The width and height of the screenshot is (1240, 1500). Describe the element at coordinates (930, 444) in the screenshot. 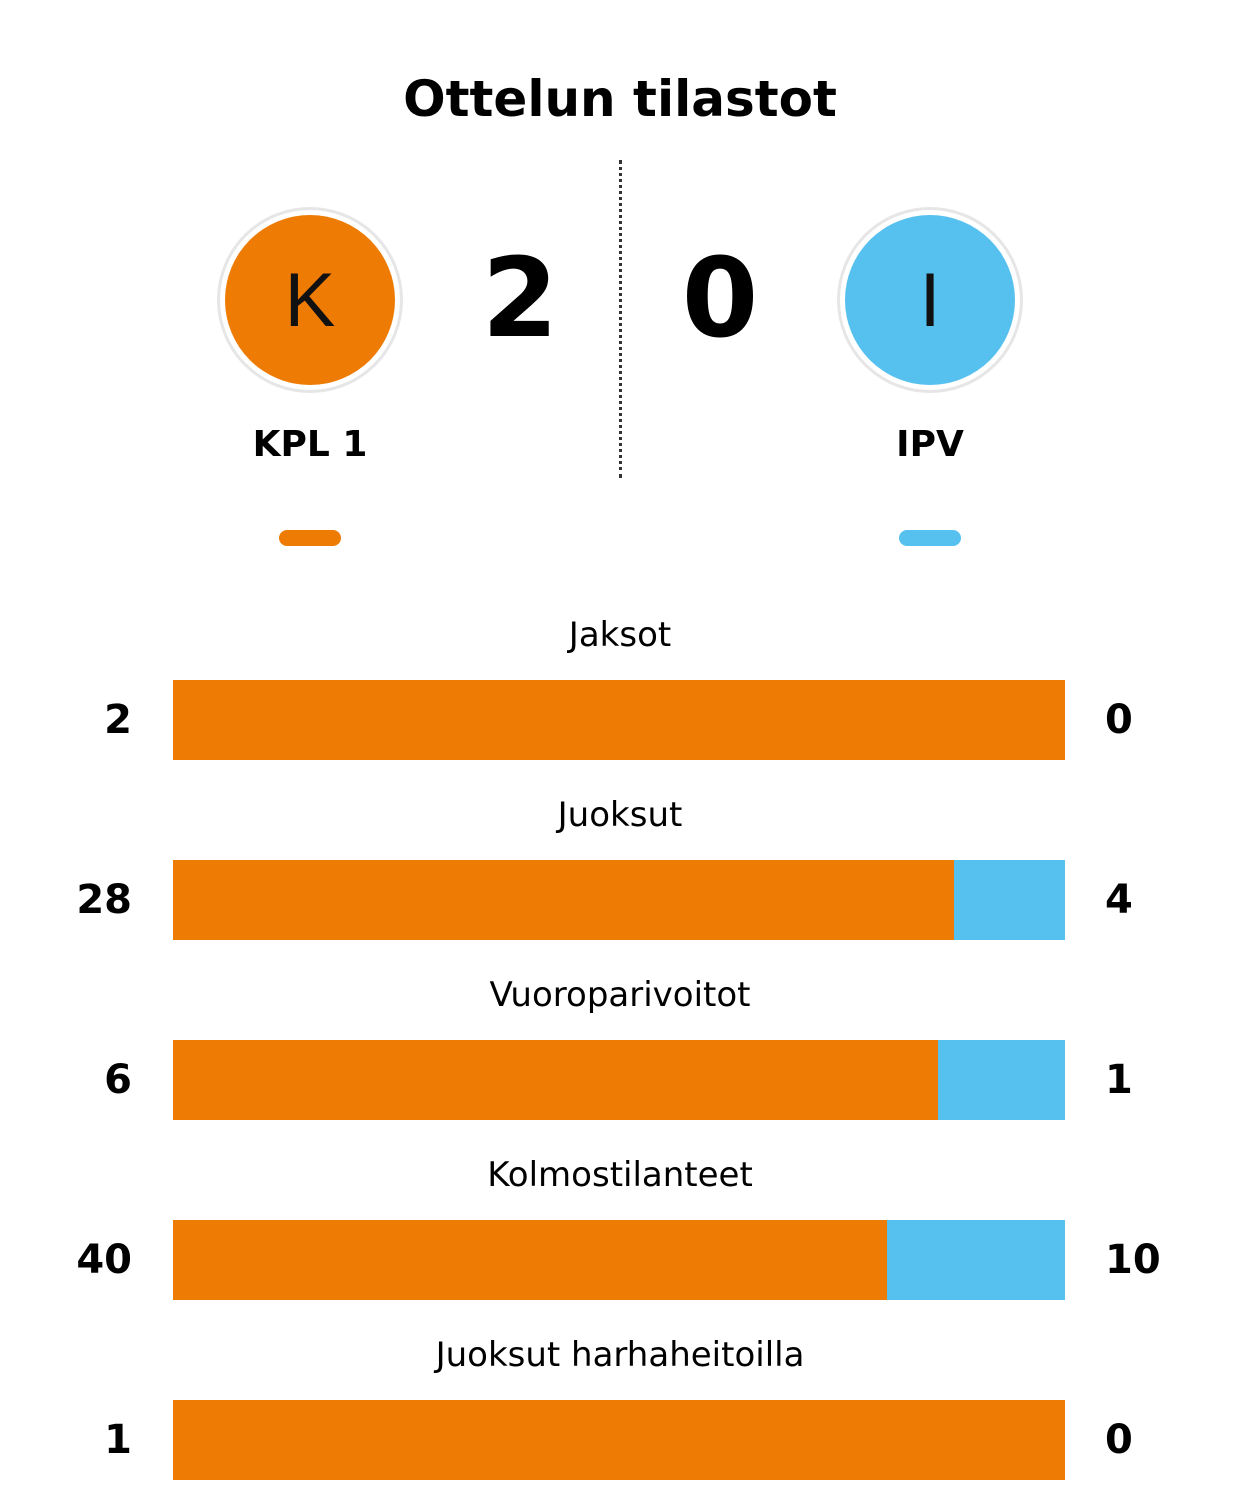

I see `away-team-name: IPV` at that location.